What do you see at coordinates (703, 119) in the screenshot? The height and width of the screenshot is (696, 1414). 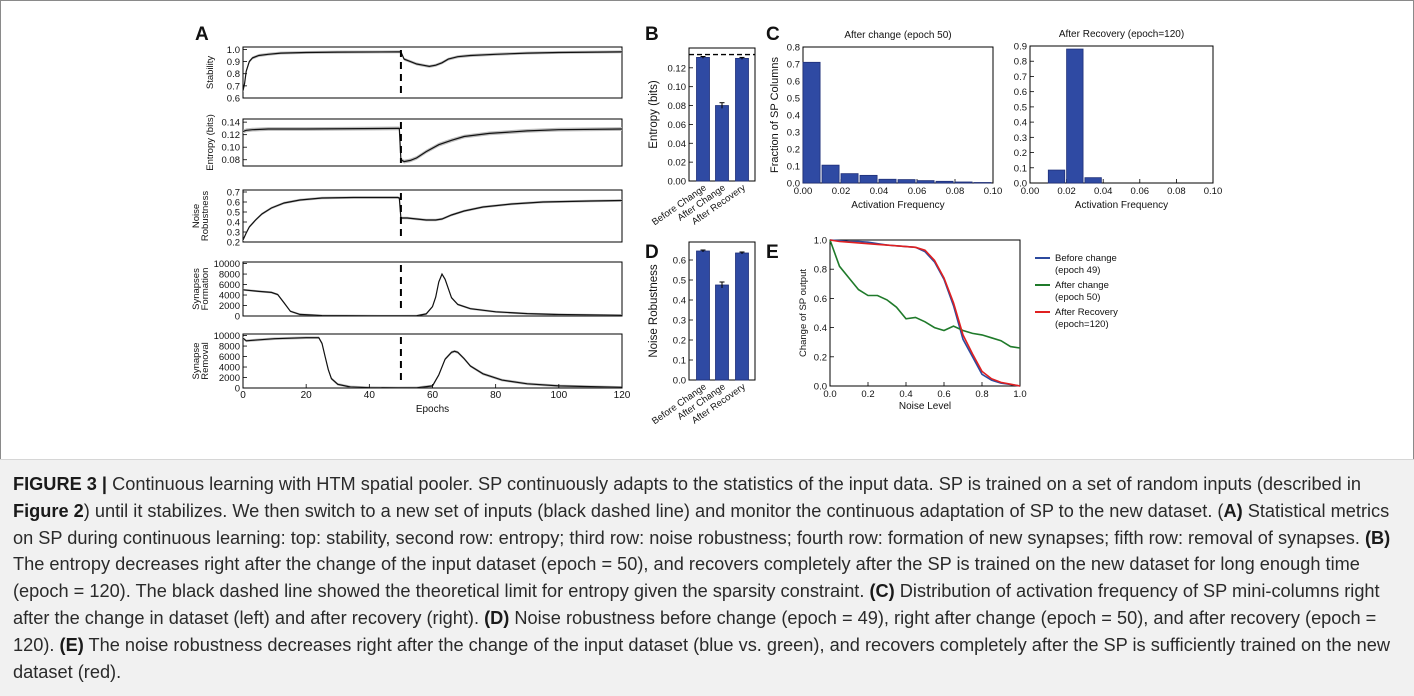 I see `panel-b-bar` at bounding box center [703, 119].